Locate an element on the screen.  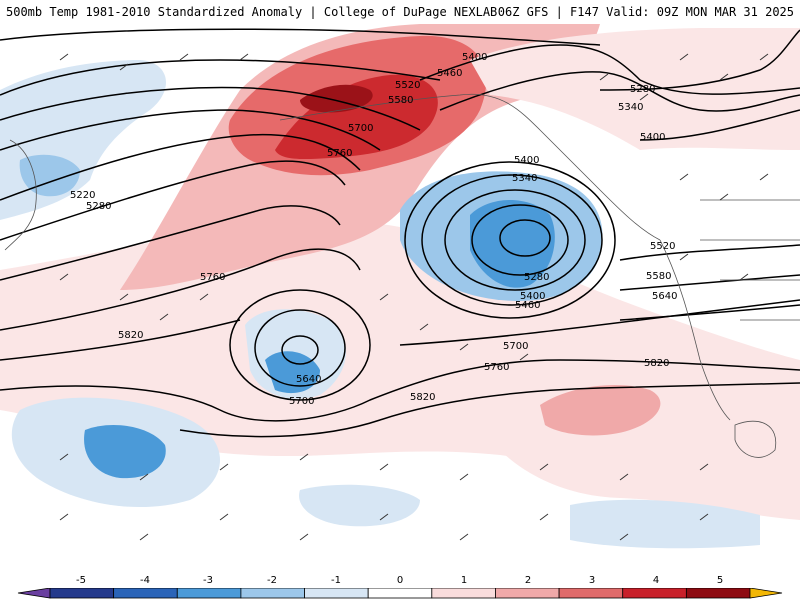
colorbar-tick-label: 0 is located at coordinates (400, 580).